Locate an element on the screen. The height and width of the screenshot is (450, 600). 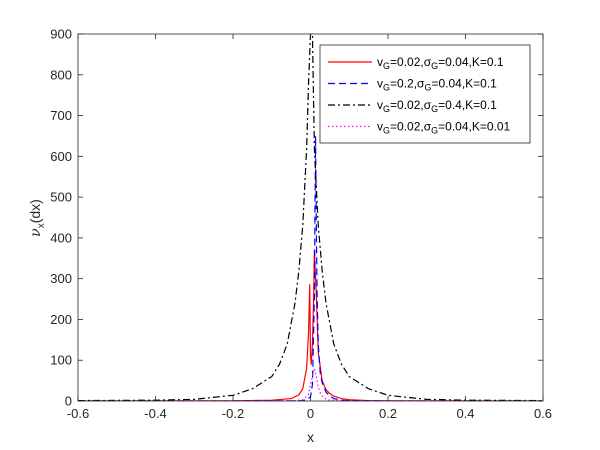
legend-label-2: vG=0.2,σG=0.04,K=0.1 is located at coordinates (437, 85).